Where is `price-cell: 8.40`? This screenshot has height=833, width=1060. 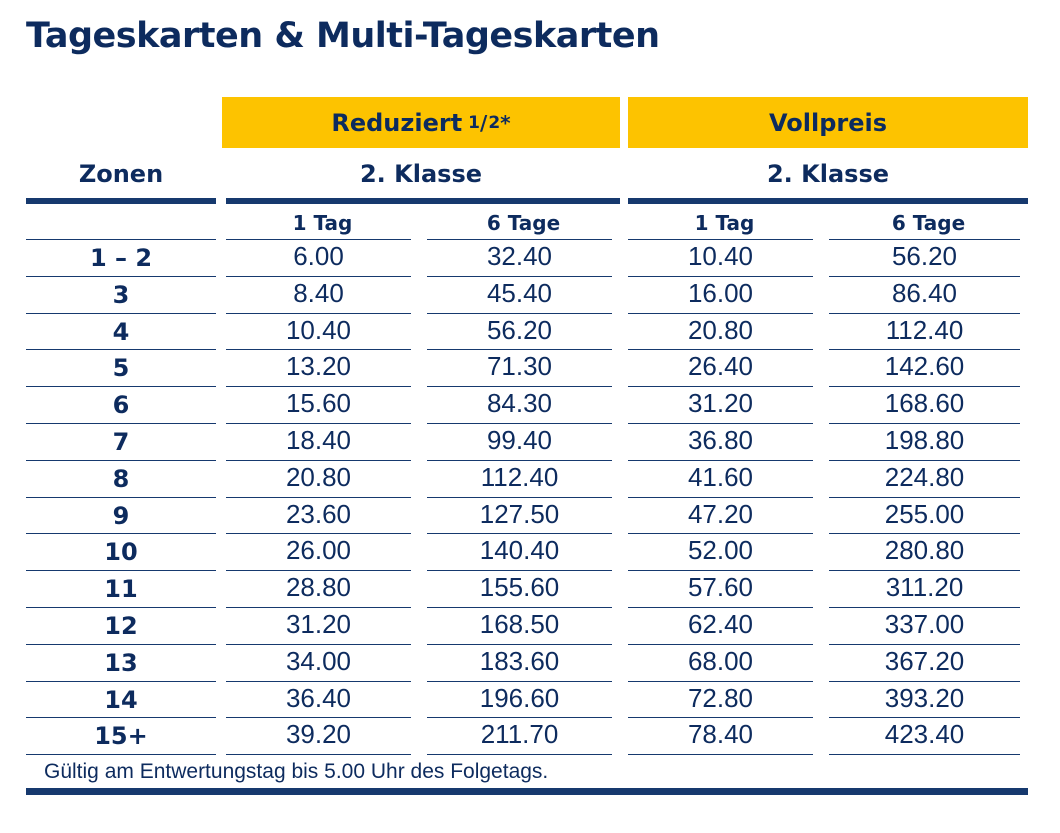
price-cell: 8.40 is located at coordinates (318, 293).